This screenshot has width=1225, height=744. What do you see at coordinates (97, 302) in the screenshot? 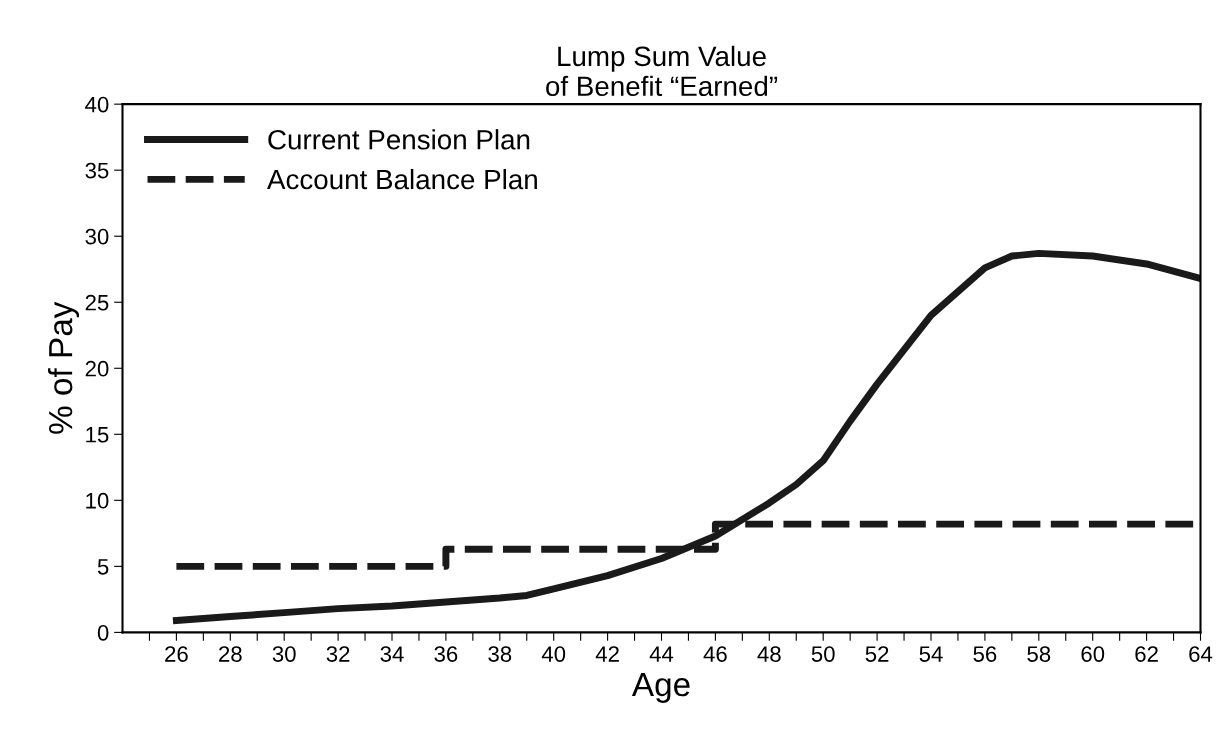
I see `y-tick-label: 25` at bounding box center [97, 302].